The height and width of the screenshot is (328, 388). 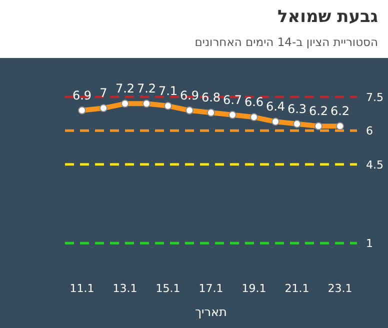 I want to click on subtitle: הסטוריית הציון ב-14 הימים האחרונים, so click(x=286, y=42).